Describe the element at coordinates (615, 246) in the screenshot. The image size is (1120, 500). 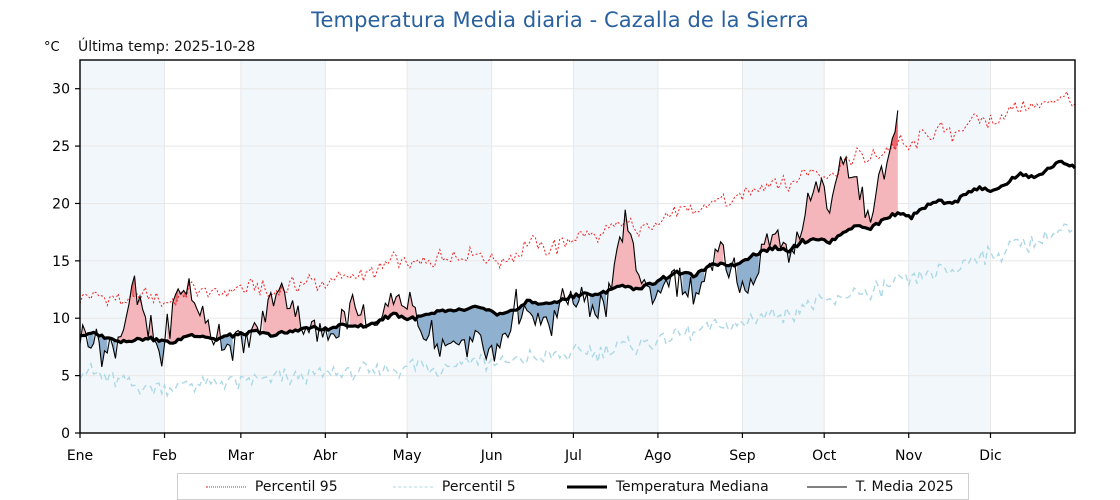
I see `month-band-jul` at that location.